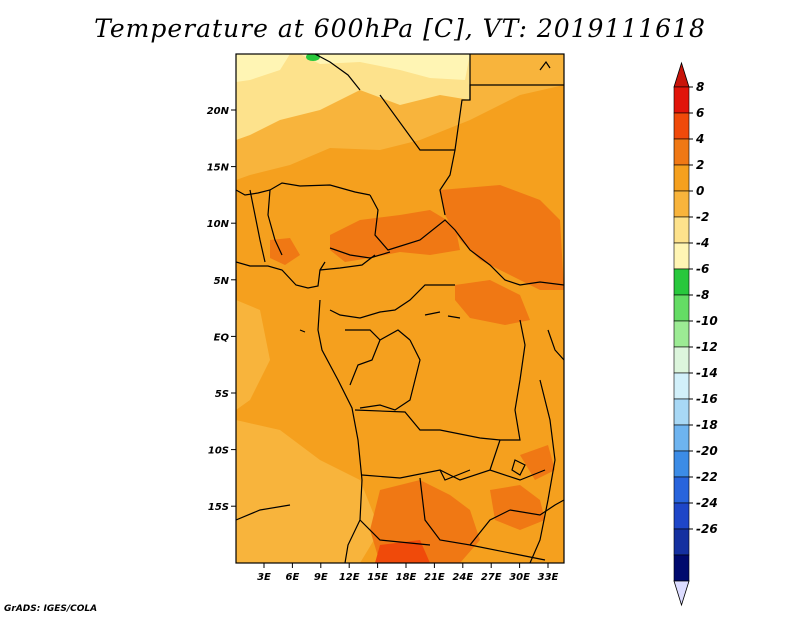 This screenshot has height=618, width=800. What do you see at coordinates (702, 217) in the screenshot?
I see `colorbar-label: -2` at bounding box center [702, 217].